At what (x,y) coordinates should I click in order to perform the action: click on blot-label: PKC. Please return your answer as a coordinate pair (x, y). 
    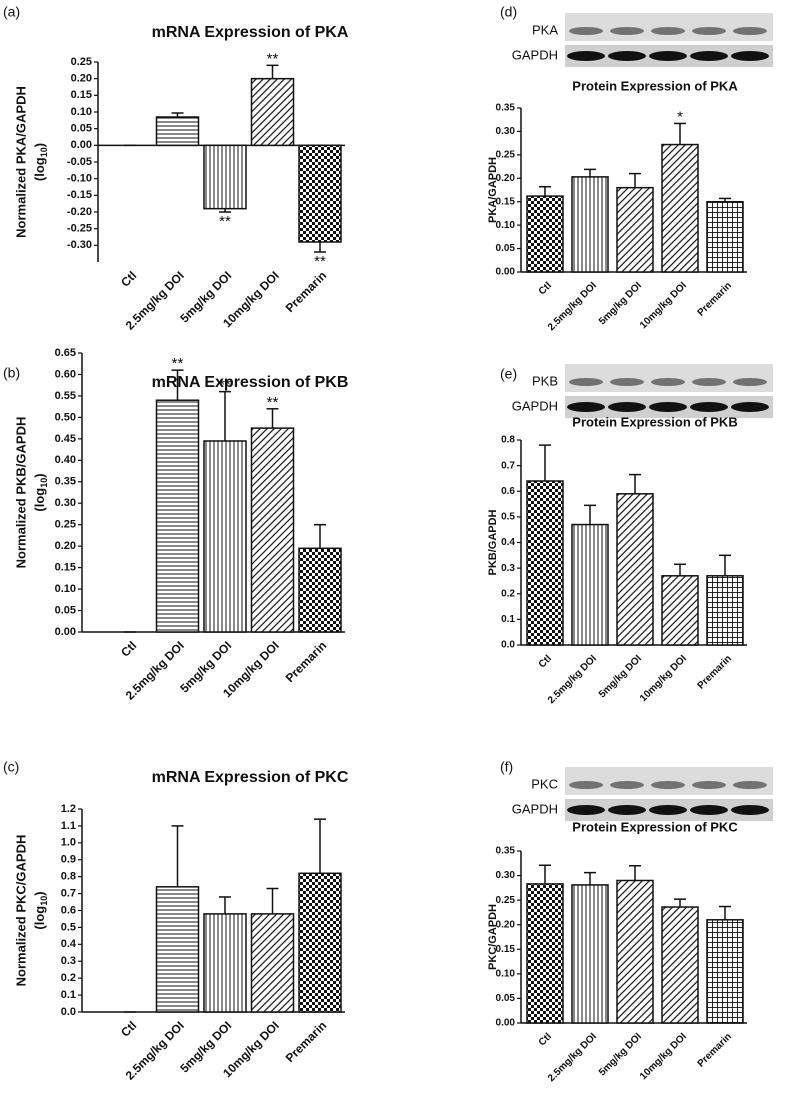
    Looking at the image, I should click on (544, 783).